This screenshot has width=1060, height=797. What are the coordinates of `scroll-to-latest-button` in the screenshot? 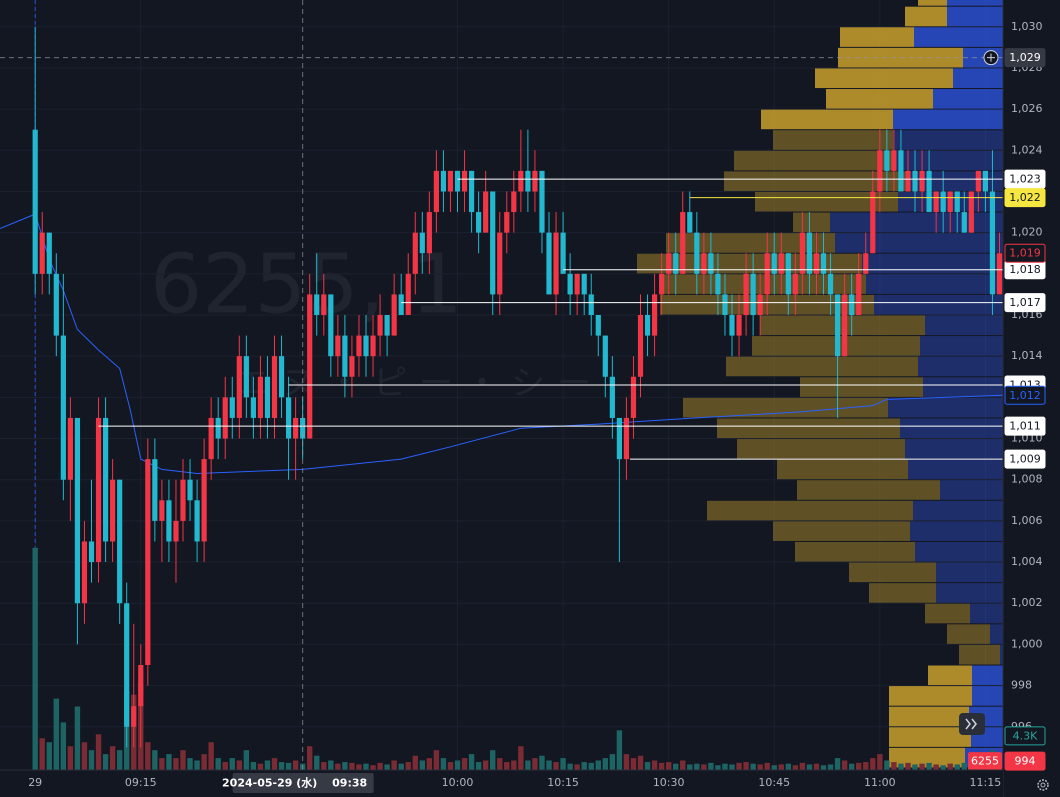 It's located at (972, 724).